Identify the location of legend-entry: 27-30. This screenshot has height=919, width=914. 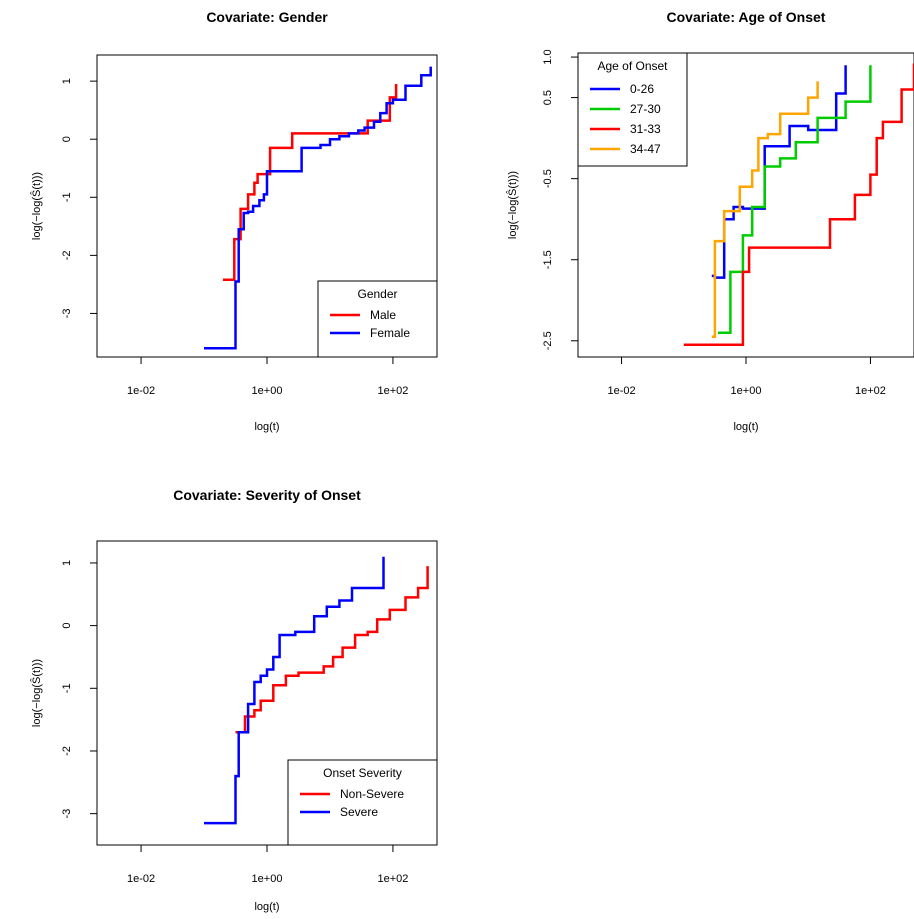
(645, 109).